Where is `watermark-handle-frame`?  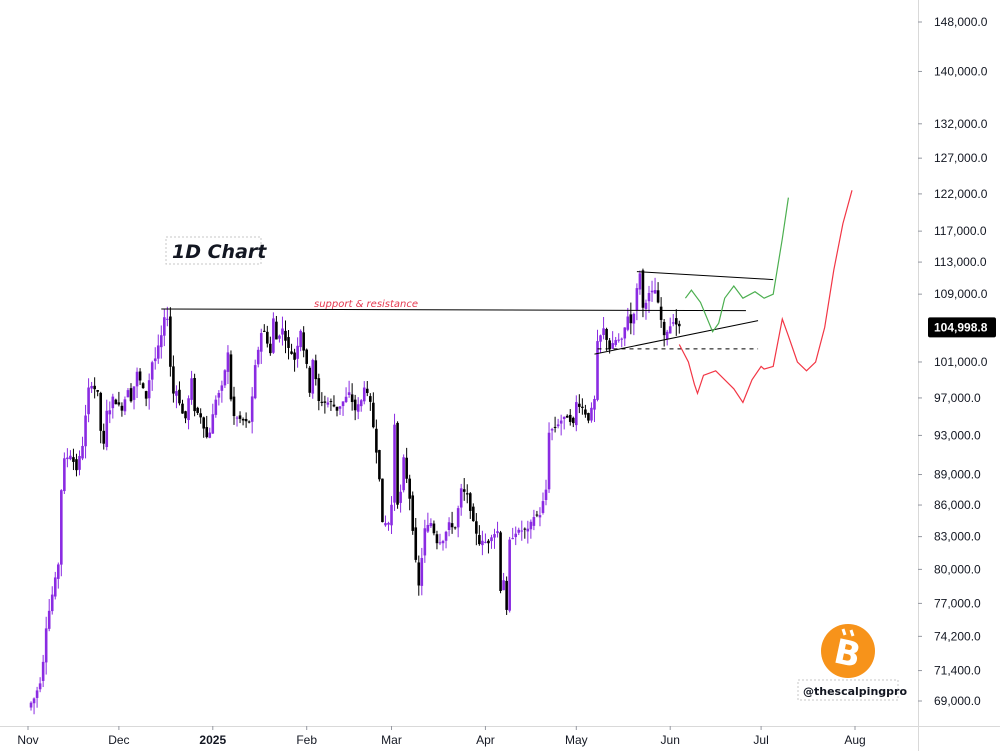 watermark-handle-frame is located at coordinates (848, 690).